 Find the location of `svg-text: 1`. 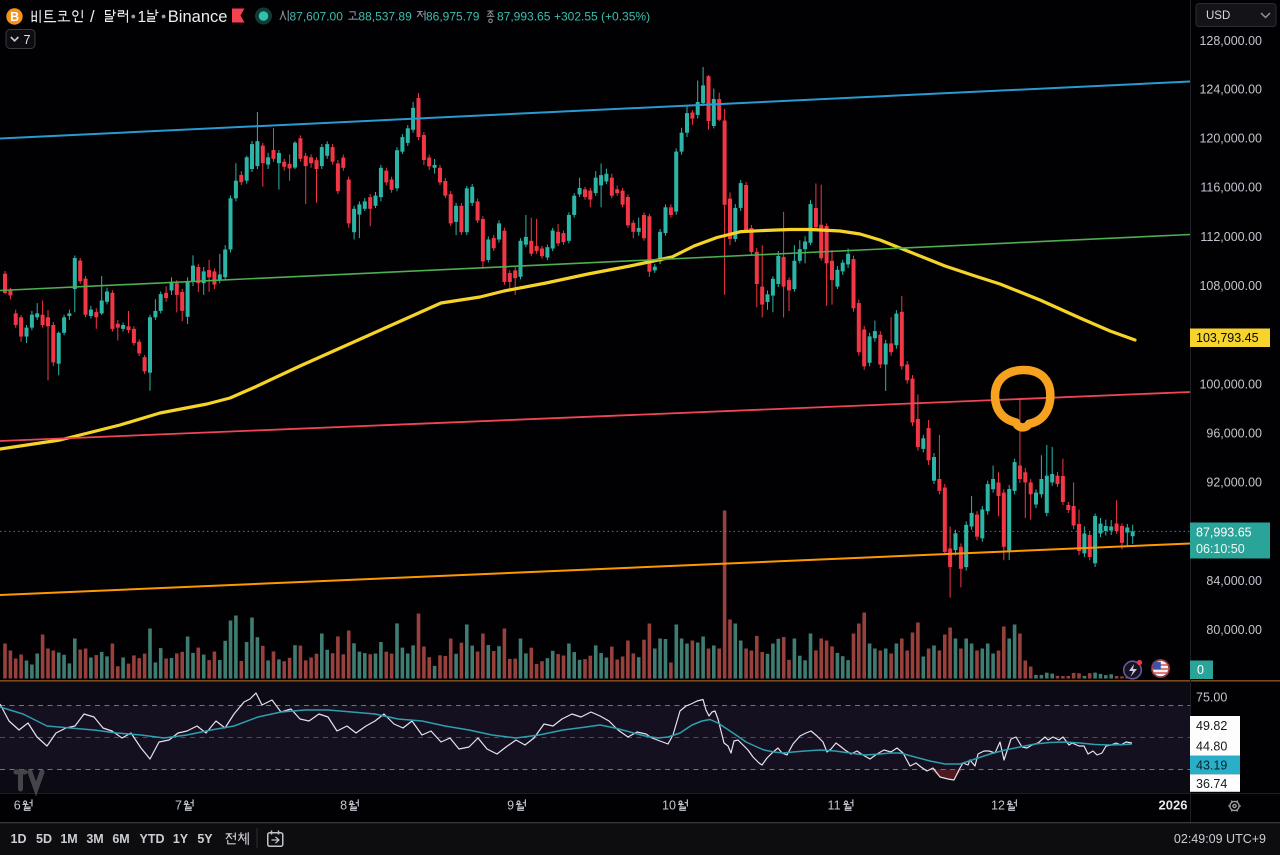

svg-text: 1 is located at coordinates (142, 17).